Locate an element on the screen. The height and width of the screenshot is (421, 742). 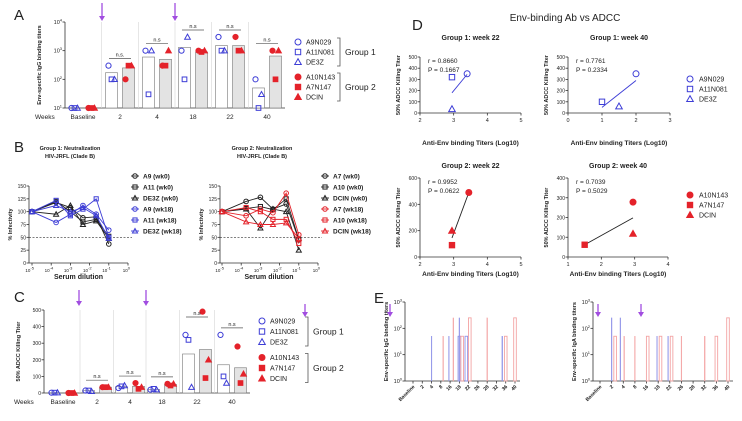
legend-label: A7N147 is located at coordinates (282, 369).